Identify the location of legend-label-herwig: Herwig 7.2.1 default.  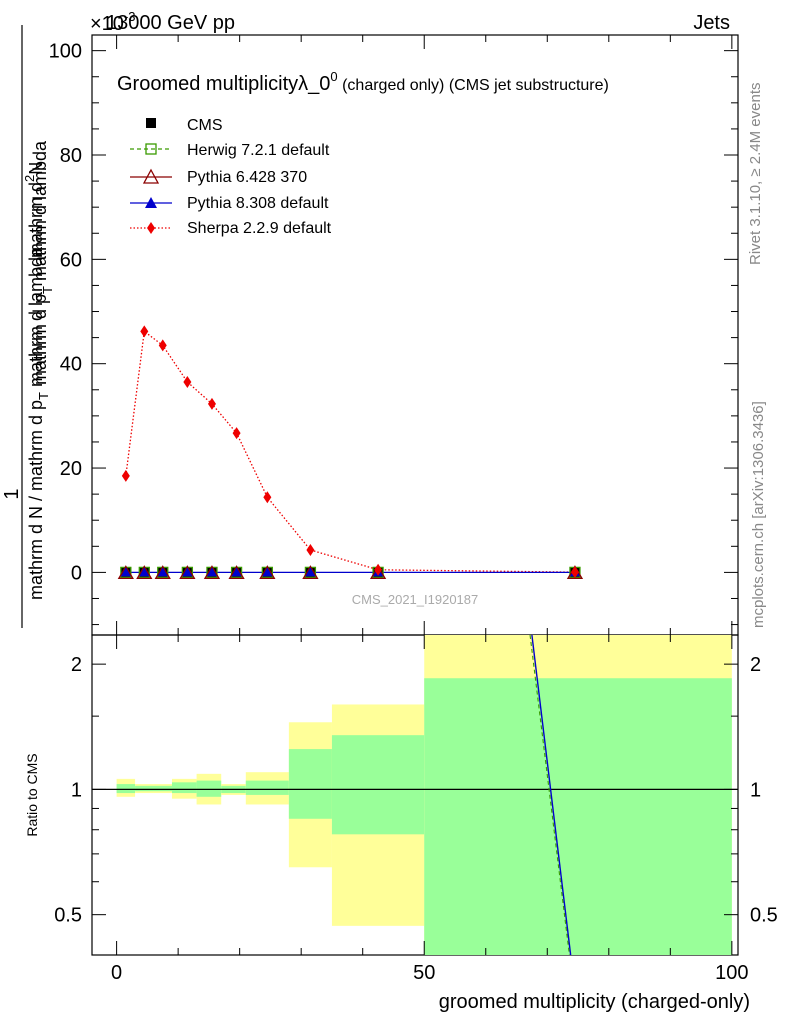
(258, 150).